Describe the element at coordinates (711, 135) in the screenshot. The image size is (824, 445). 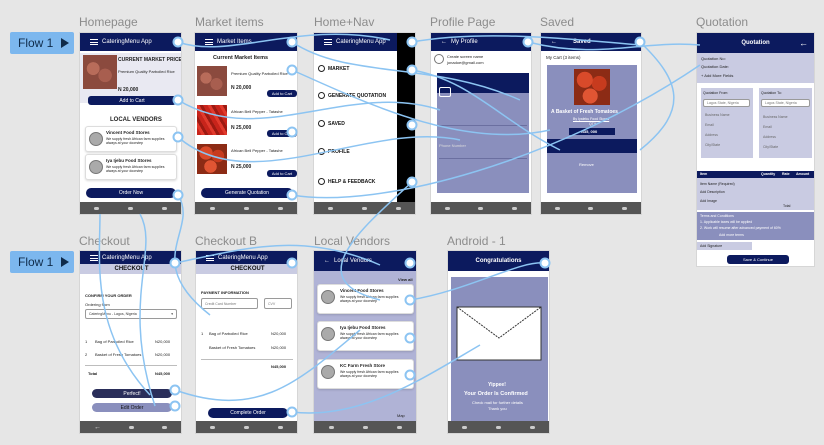
I see `from-address: Address` at that location.